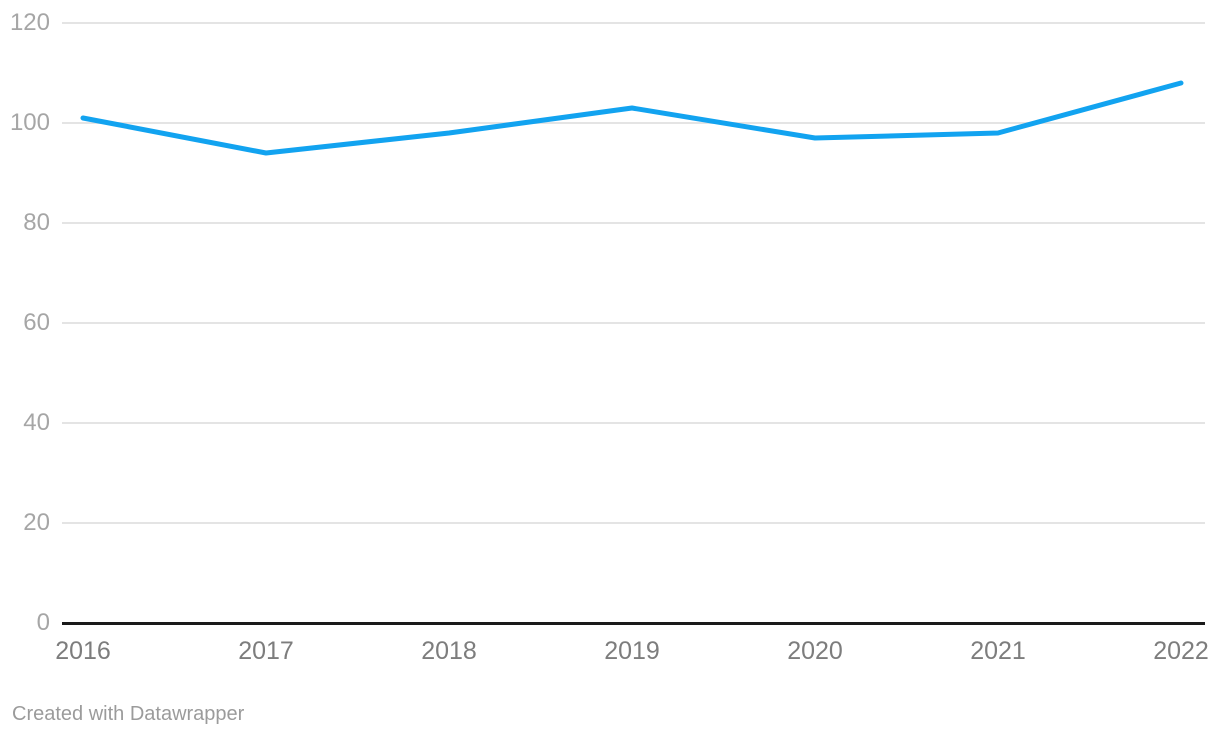 The image size is (1220, 740). Describe the element at coordinates (632, 118) in the screenshot. I see `line-series` at that location.